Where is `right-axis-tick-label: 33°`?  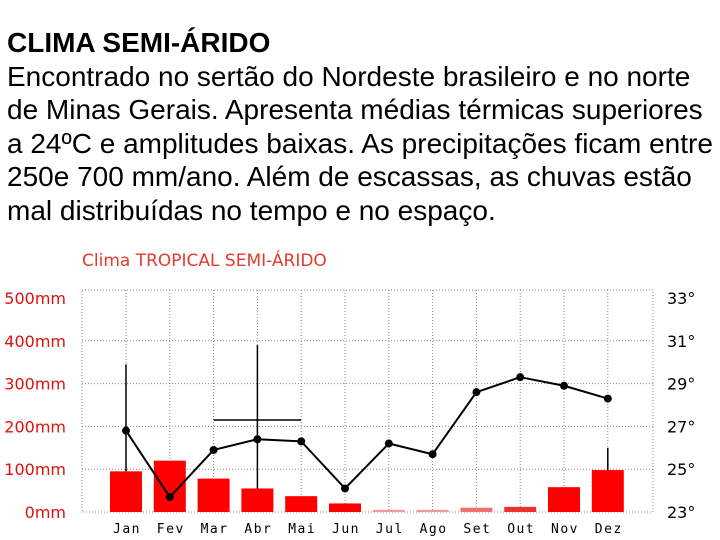 right-axis-tick-label: 33° is located at coordinates (681, 298).